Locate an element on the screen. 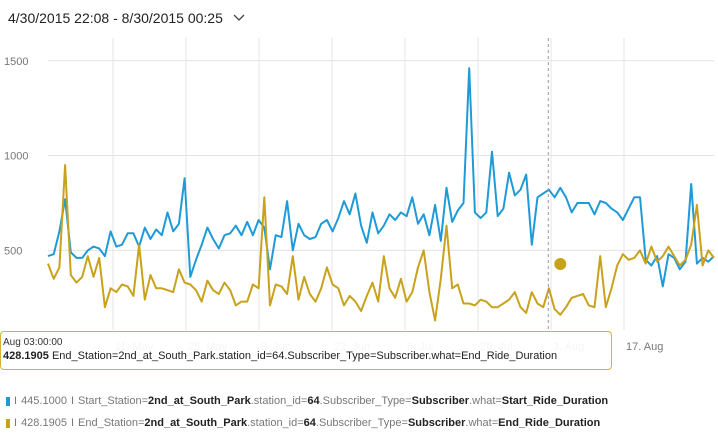 The image size is (718, 436). highlight-point is located at coordinates (560, 263).